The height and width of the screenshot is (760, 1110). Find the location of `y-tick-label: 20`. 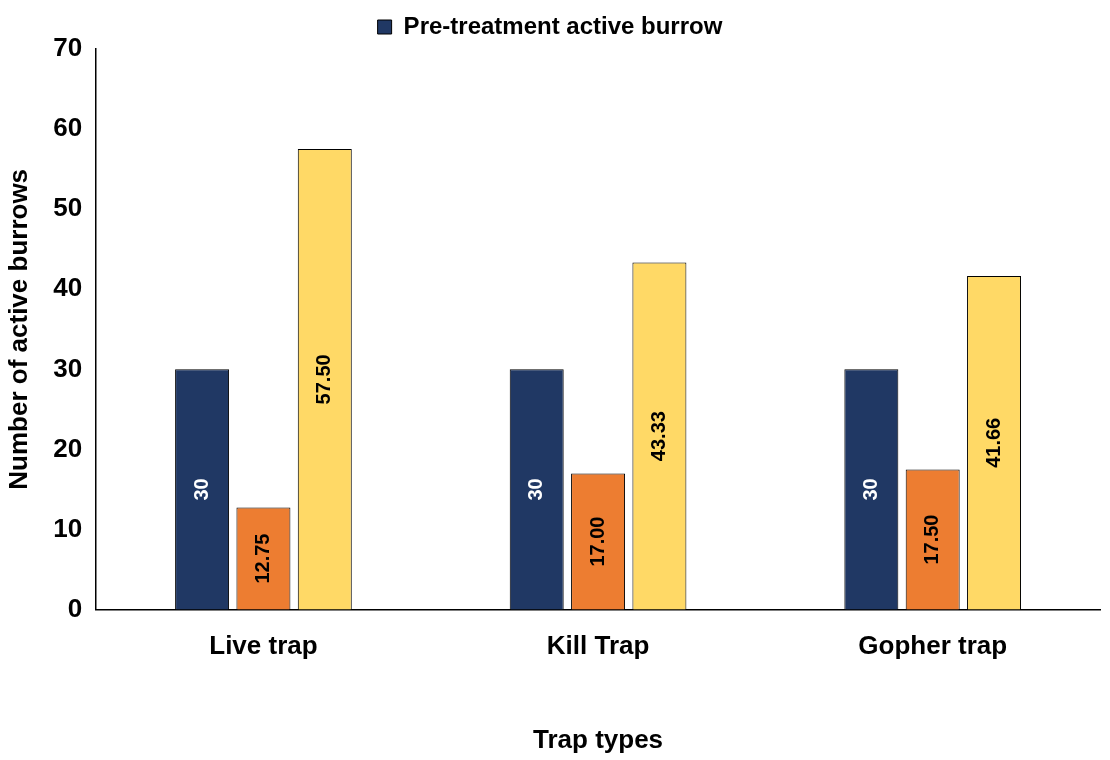

y-tick-label: 20 is located at coordinates (68, 447).